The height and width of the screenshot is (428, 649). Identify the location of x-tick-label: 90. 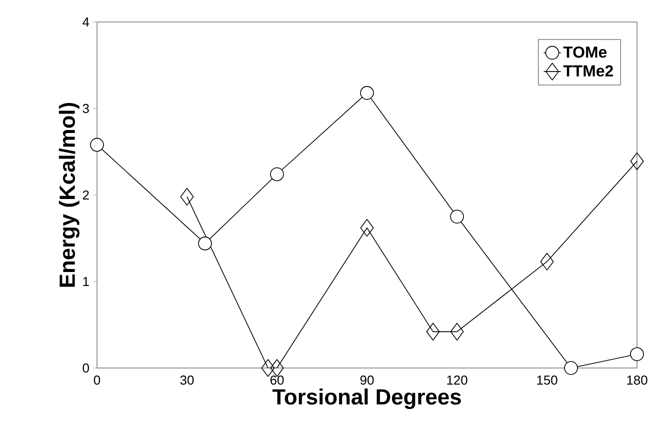
(367, 380).